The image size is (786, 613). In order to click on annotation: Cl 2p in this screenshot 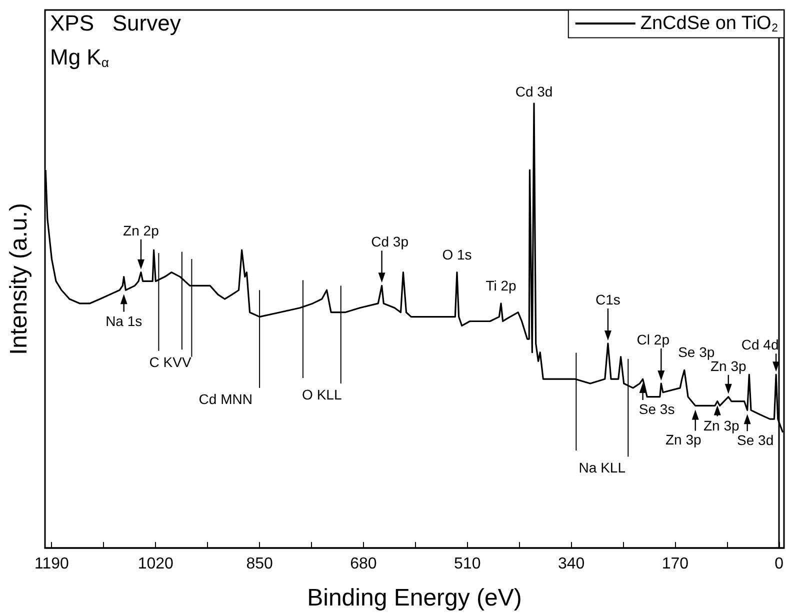, I will do `click(653, 339)`.